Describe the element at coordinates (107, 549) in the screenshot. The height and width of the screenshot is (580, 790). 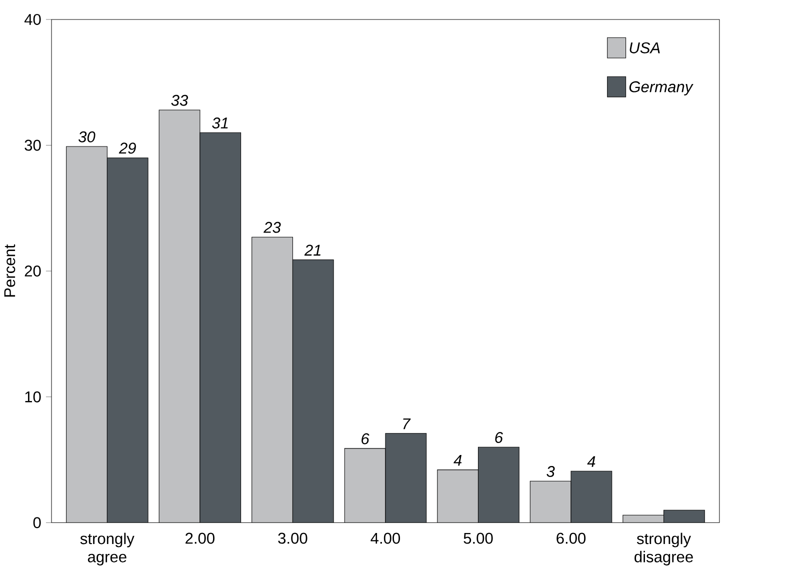
I see `x-tick-label: strongly agree` at that location.